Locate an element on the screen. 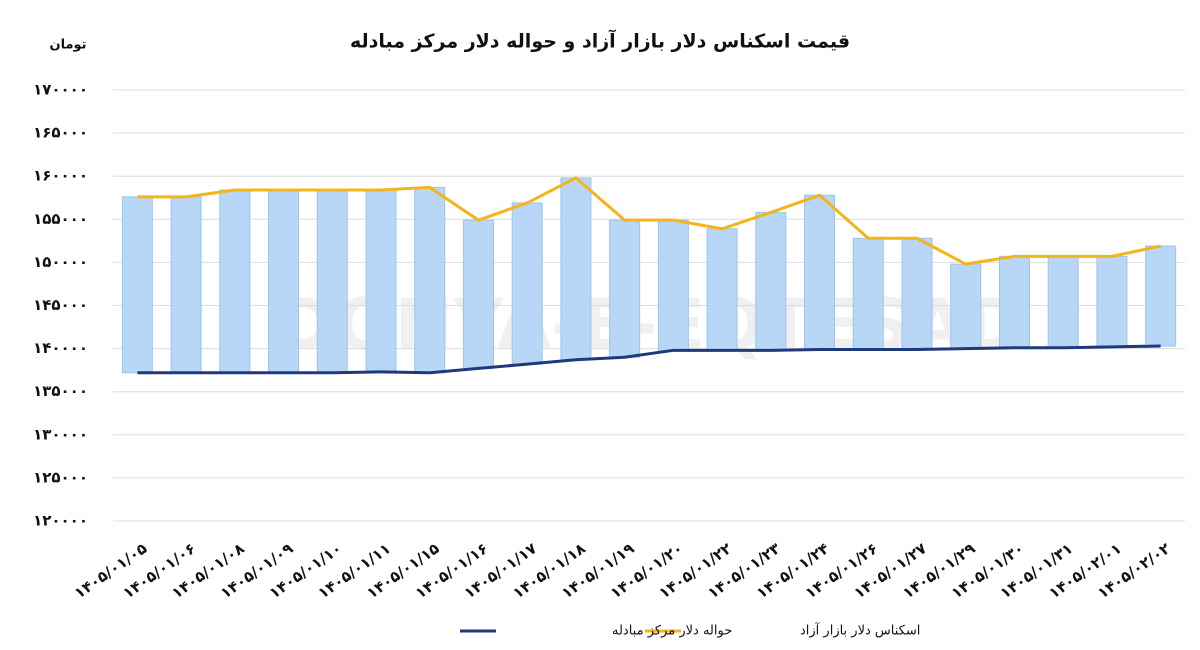 The width and height of the screenshot is (1200, 650). y-tick-label: ۱۵۵۰۰۰ is located at coordinates (60, 219).